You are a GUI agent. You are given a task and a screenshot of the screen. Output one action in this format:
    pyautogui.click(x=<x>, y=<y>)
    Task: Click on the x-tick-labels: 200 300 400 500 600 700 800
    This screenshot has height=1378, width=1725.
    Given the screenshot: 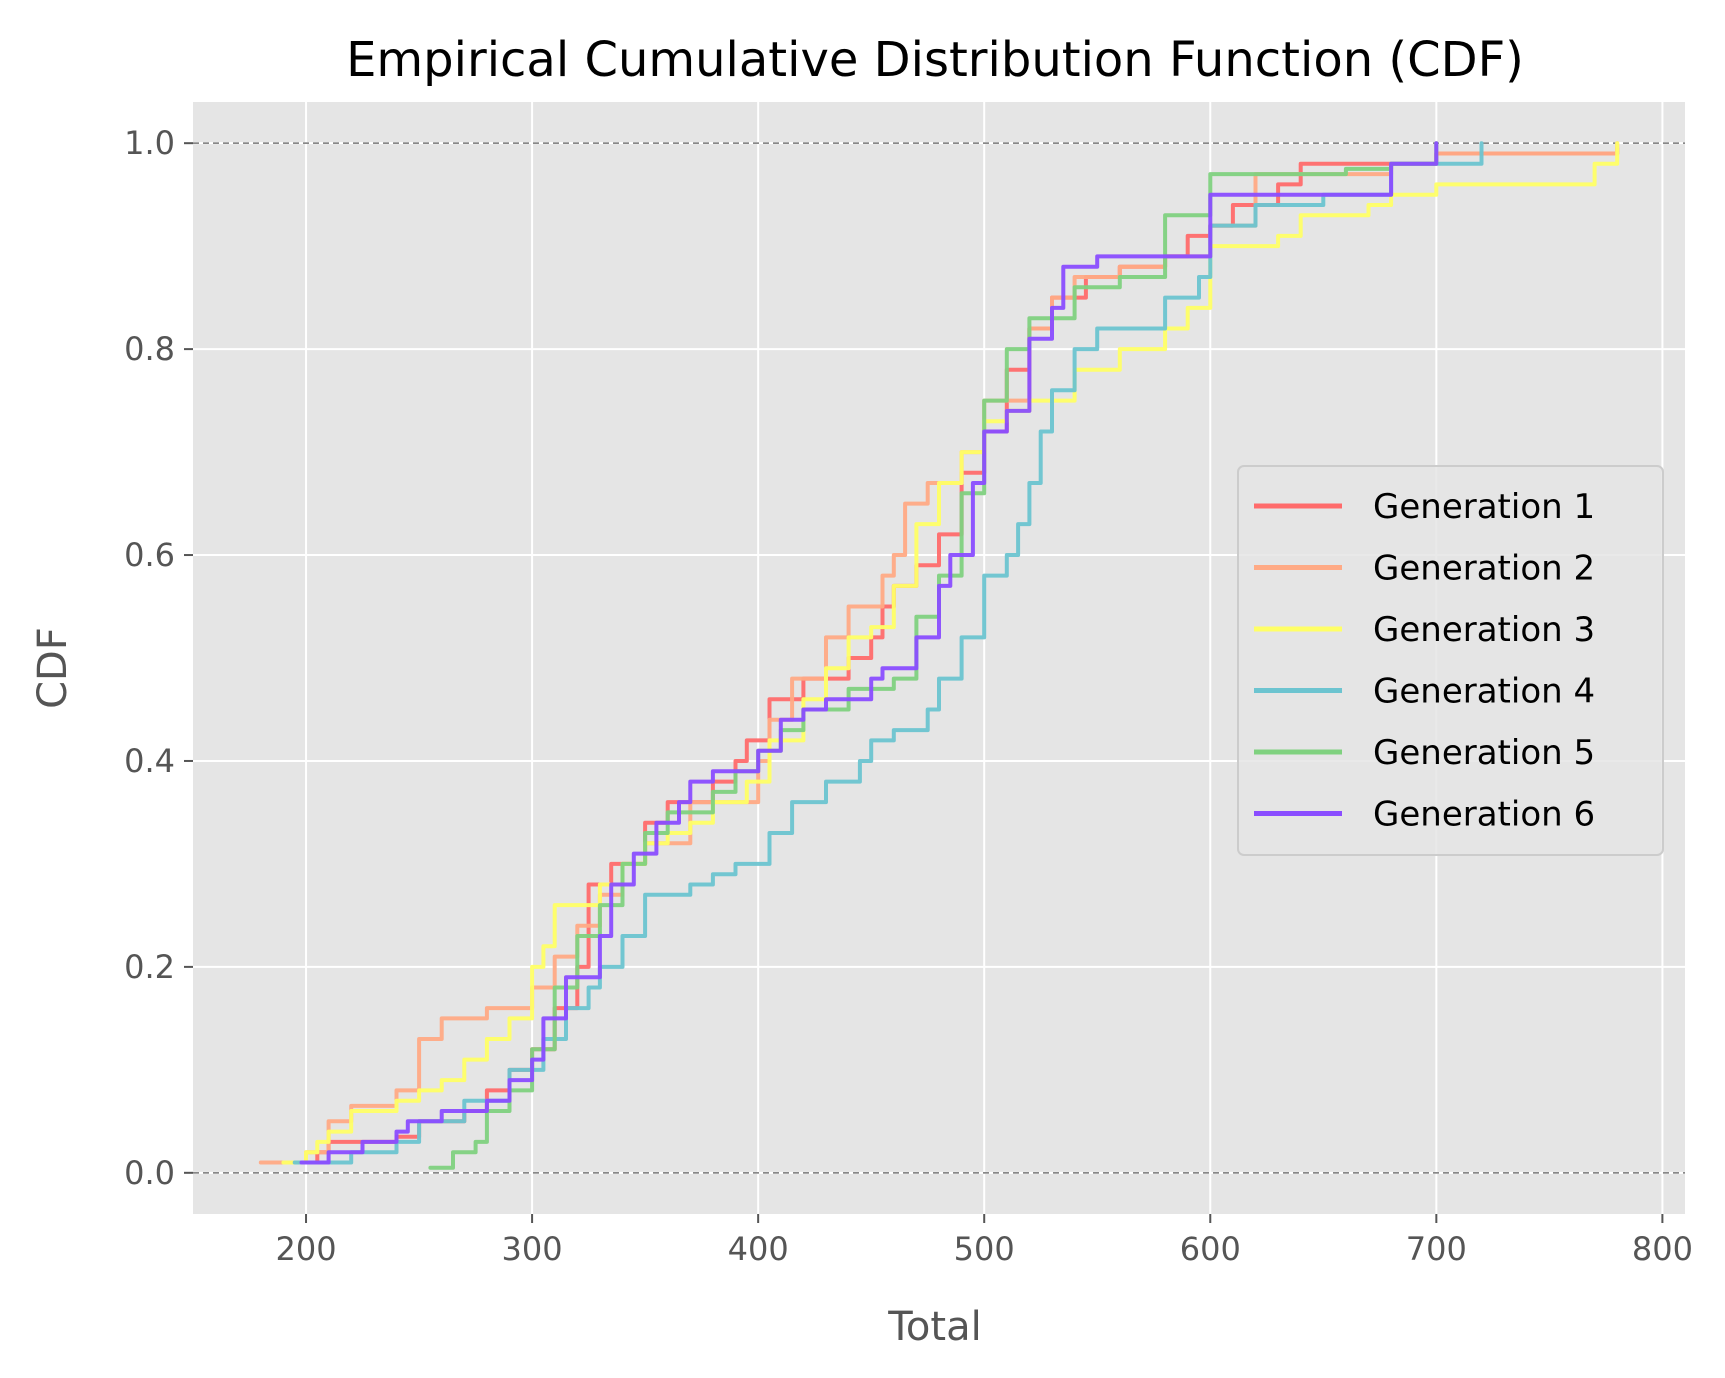 What is the action you would take?
    pyautogui.click(x=984, y=1241)
    